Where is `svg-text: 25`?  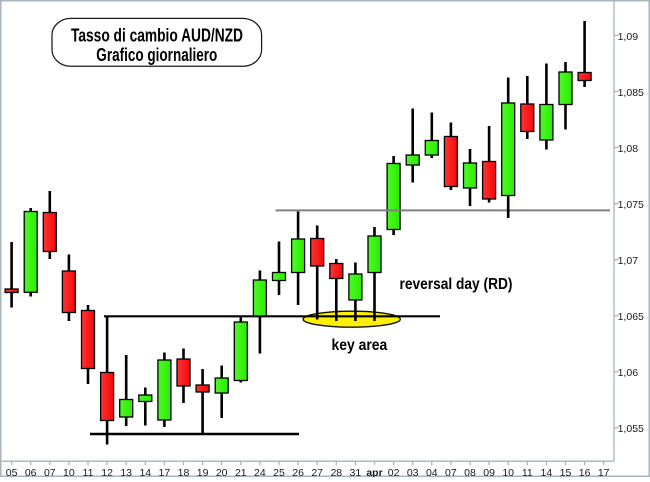
svg-text: 25 is located at coordinates (279, 472).